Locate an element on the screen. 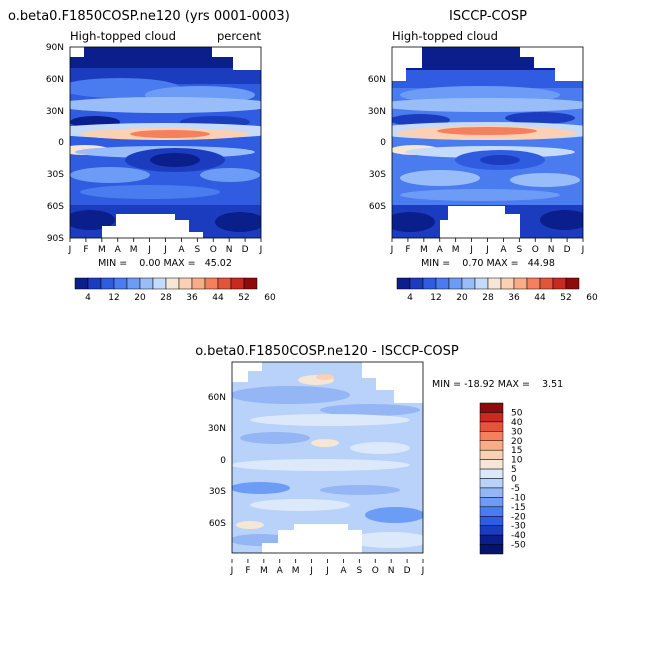 Image resolution: width=654 pixels, height=658 pixels. colorbar-tick-label: -15 is located at coordinates (518, 508).